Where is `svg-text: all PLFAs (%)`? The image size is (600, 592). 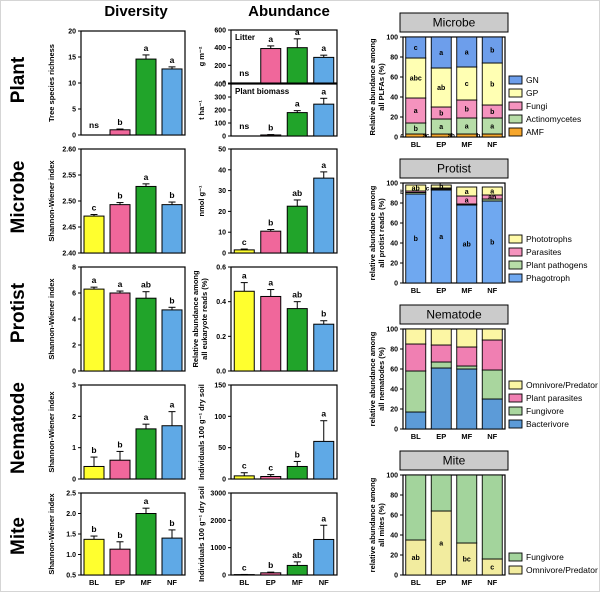 svg-text: all PLFAs (%) is located at coordinates (381, 87).